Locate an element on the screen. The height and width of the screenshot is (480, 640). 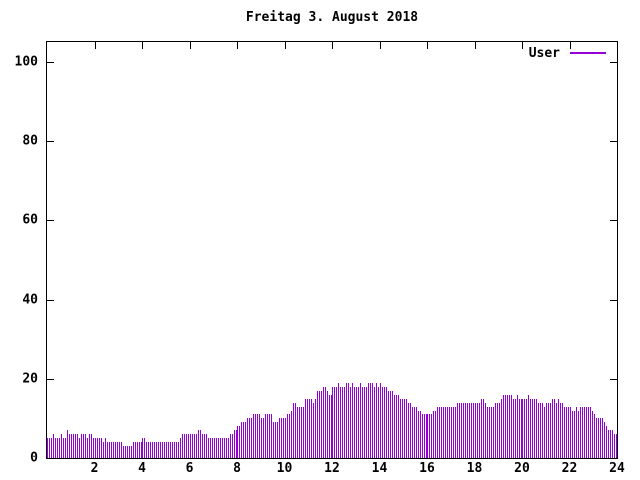
x-tick-label: 6 is located at coordinates (189, 468).